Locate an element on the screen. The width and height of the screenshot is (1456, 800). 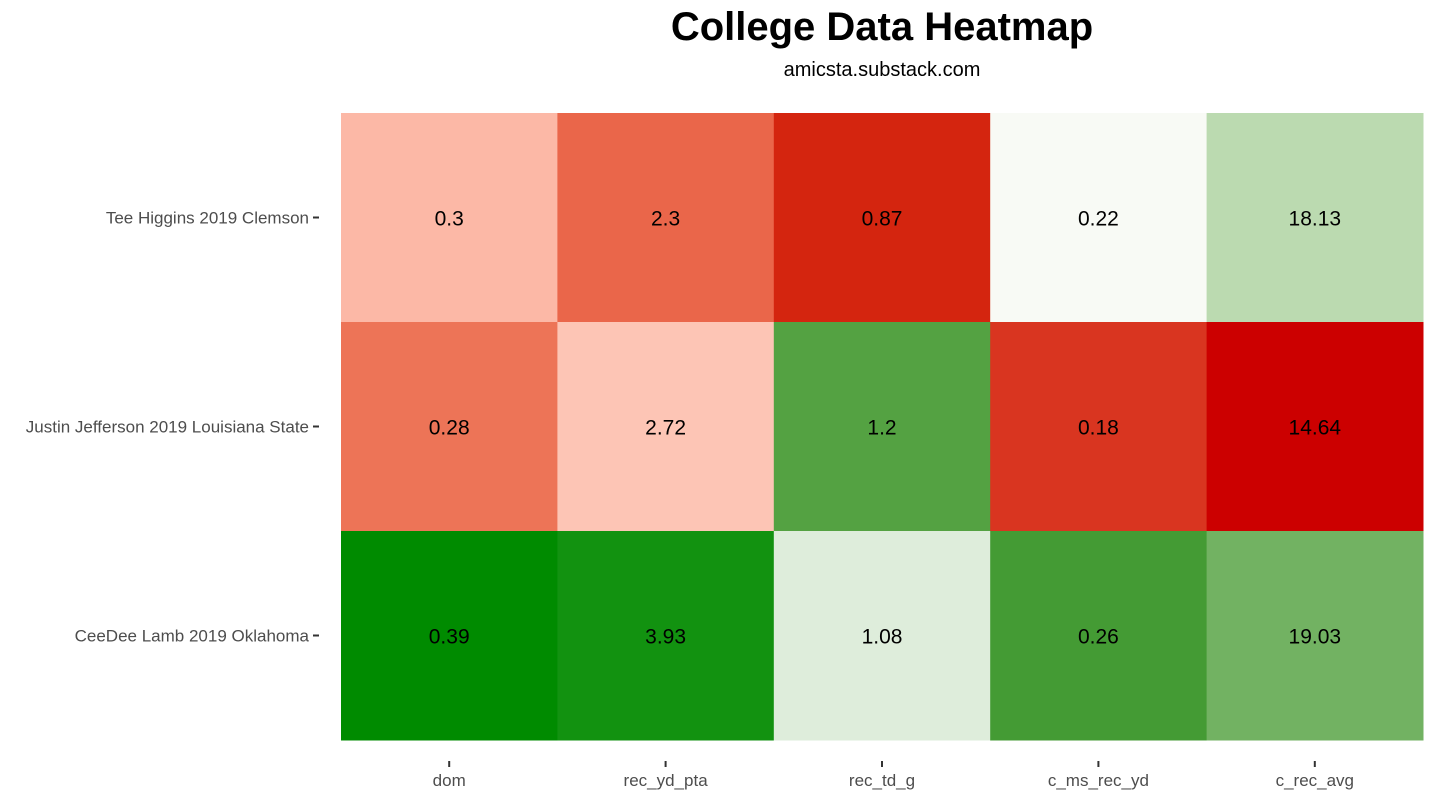
x-tick-label: c_ms_rec_yd is located at coordinates (1098, 780).